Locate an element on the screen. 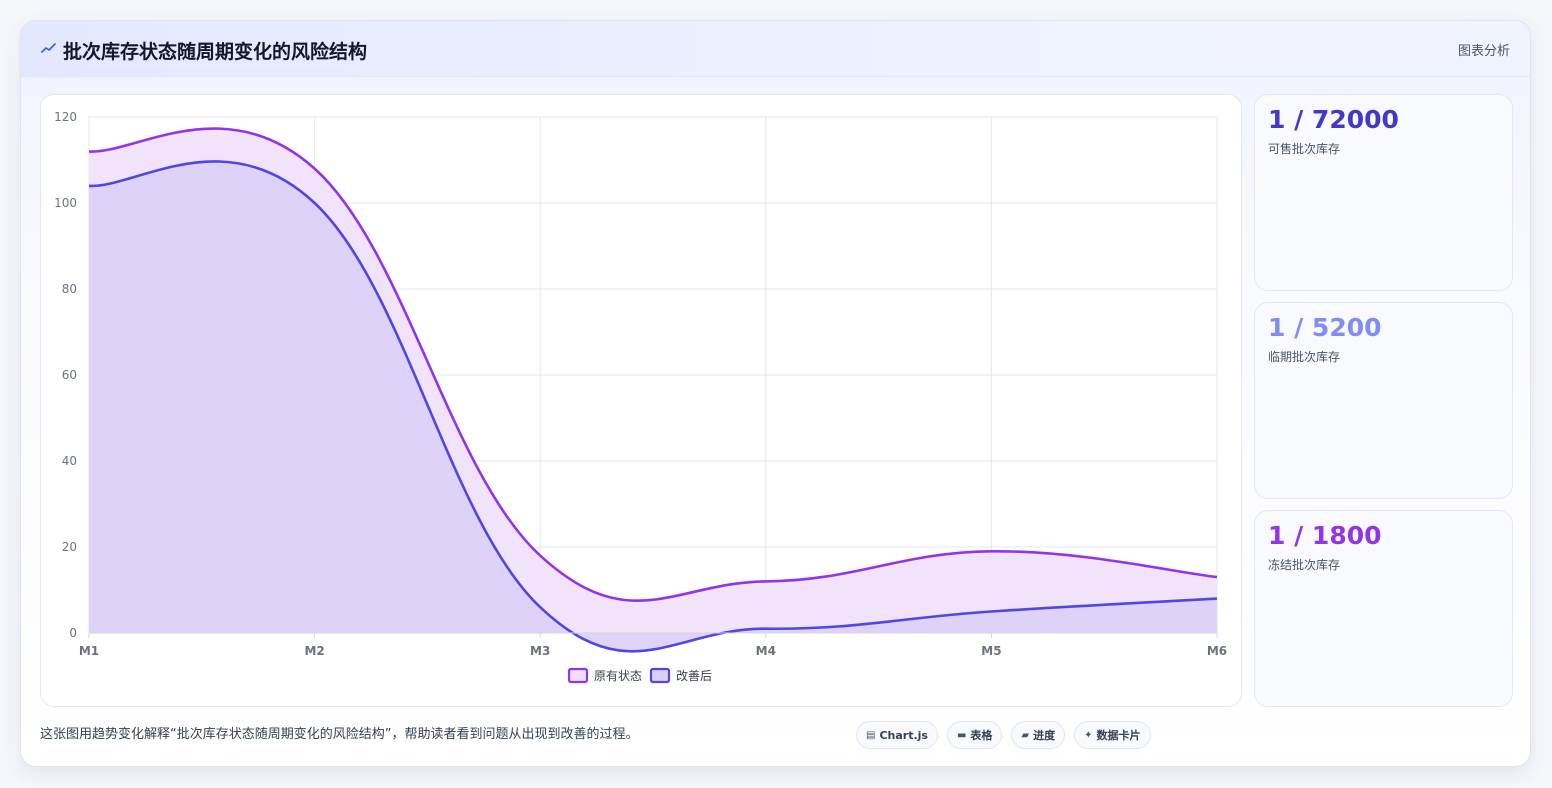  x-tick-label: M2 is located at coordinates (314, 651).